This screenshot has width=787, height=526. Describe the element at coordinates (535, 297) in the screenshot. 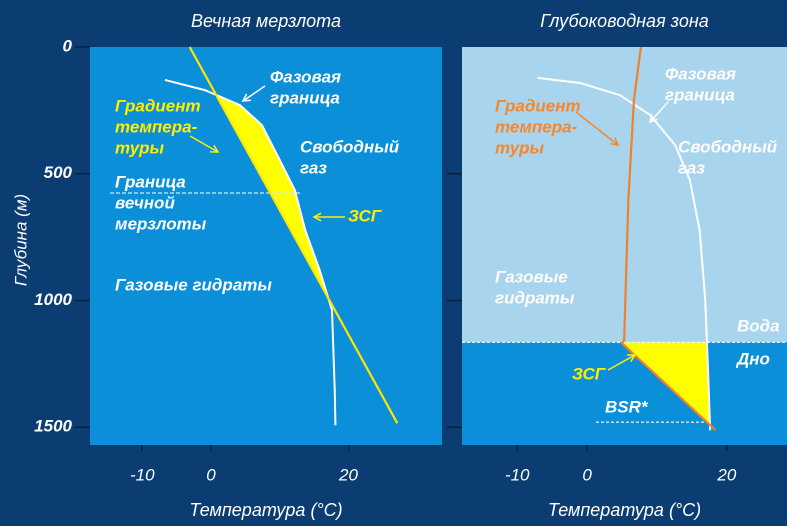

I see `annotation: гидраты` at that location.